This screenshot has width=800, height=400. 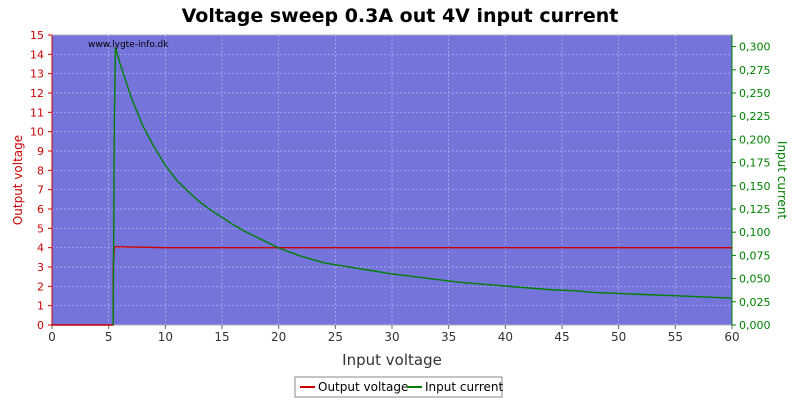 What do you see at coordinates (278, 337) in the screenshot?
I see `x-tick-label: 20` at bounding box center [278, 337].